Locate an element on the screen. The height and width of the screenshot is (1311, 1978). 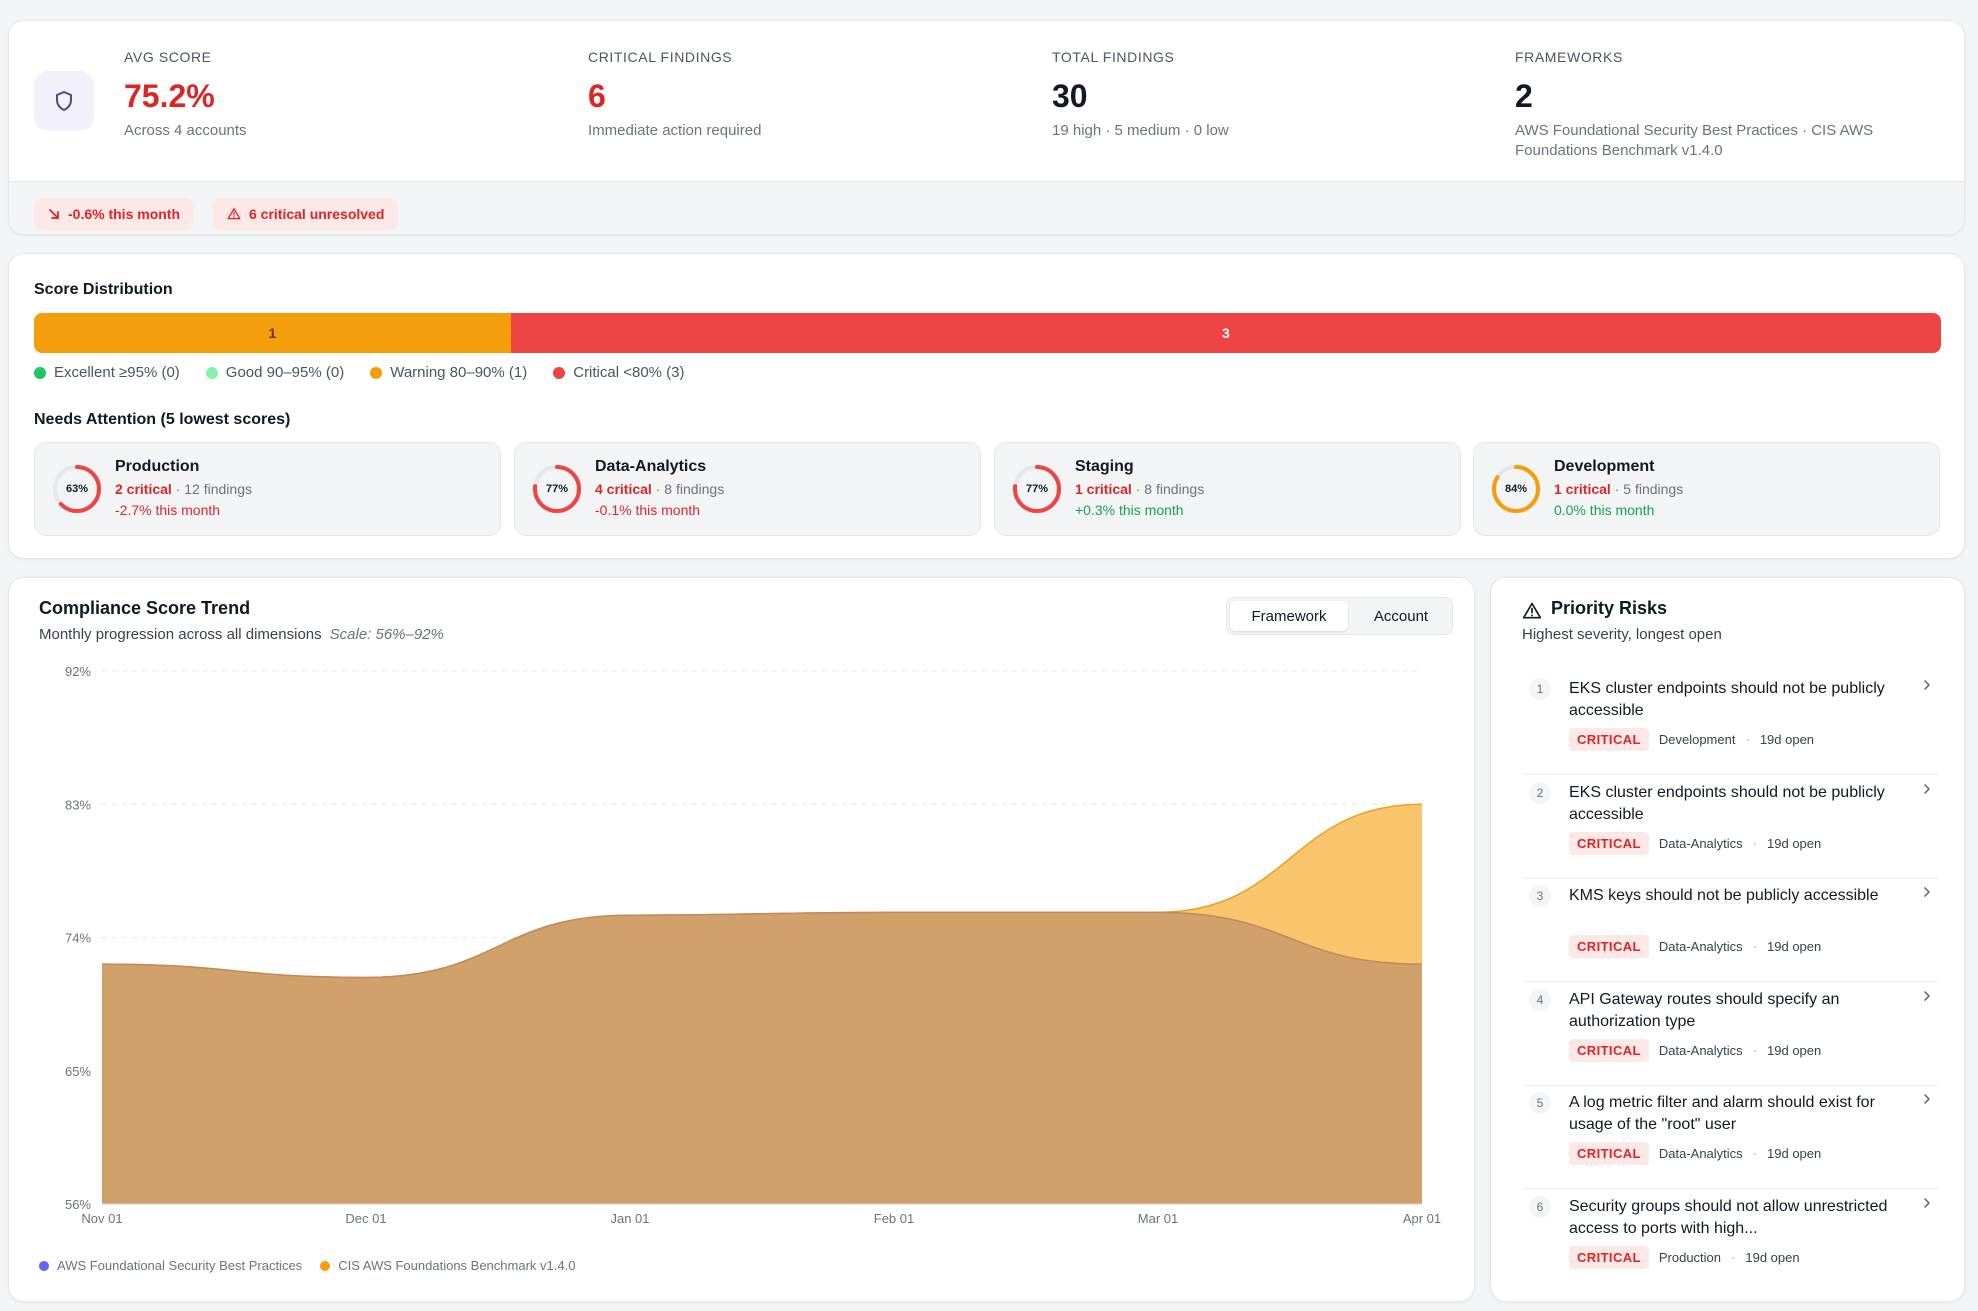
score-ring-label: 63% is located at coordinates (77, 489).